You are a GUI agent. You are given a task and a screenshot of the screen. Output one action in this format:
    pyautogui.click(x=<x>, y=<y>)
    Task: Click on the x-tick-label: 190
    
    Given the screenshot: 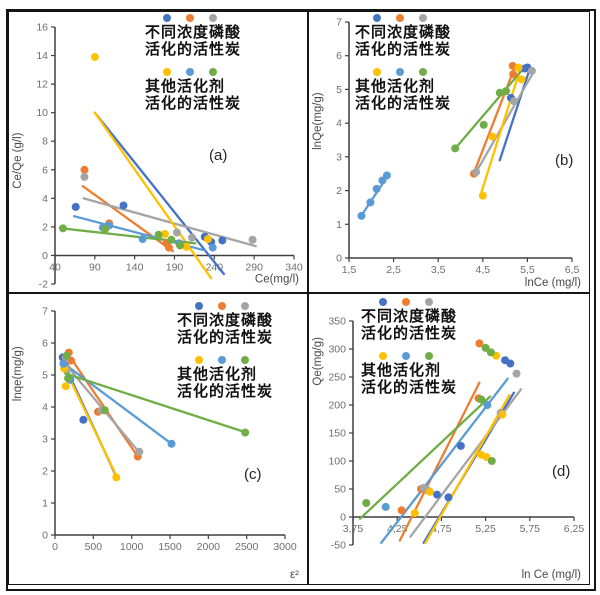 What is the action you would take?
    pyautogui.click(x=175, y=267)
    